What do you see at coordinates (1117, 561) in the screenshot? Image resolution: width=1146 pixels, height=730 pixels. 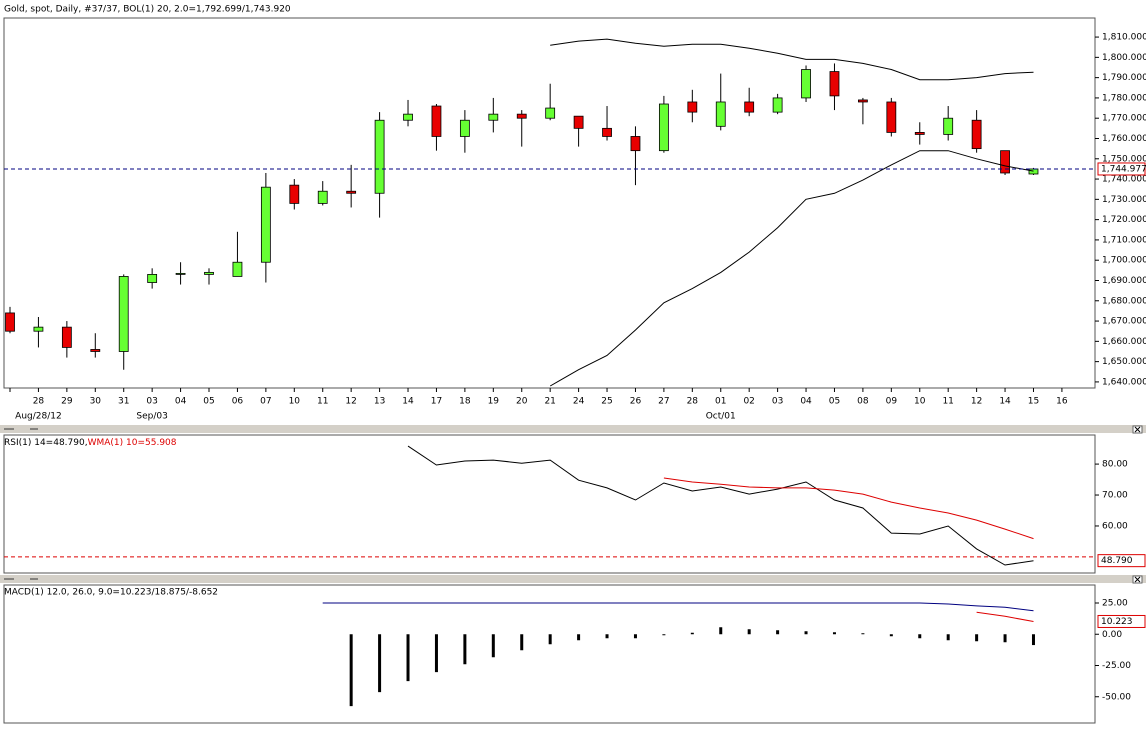 I see `last-value-label: 48.790` at bounding box center [1117, 561].